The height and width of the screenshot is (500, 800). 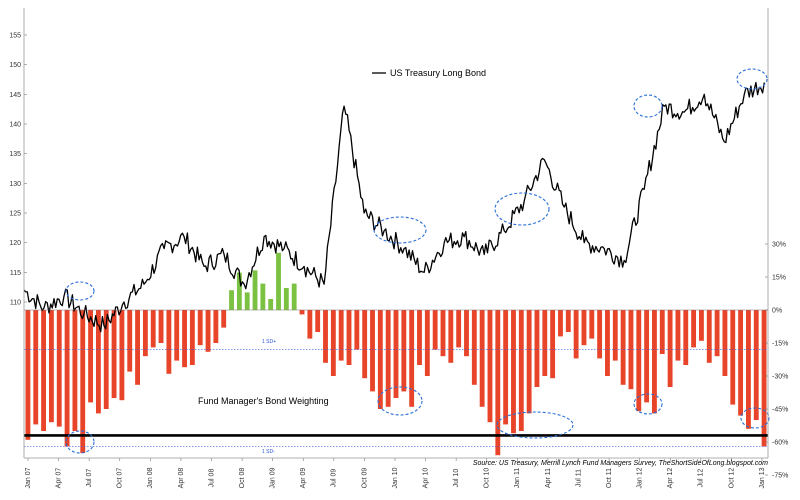 I want to click on x-tick-label: Jul 12, so click(x=701, y=478).